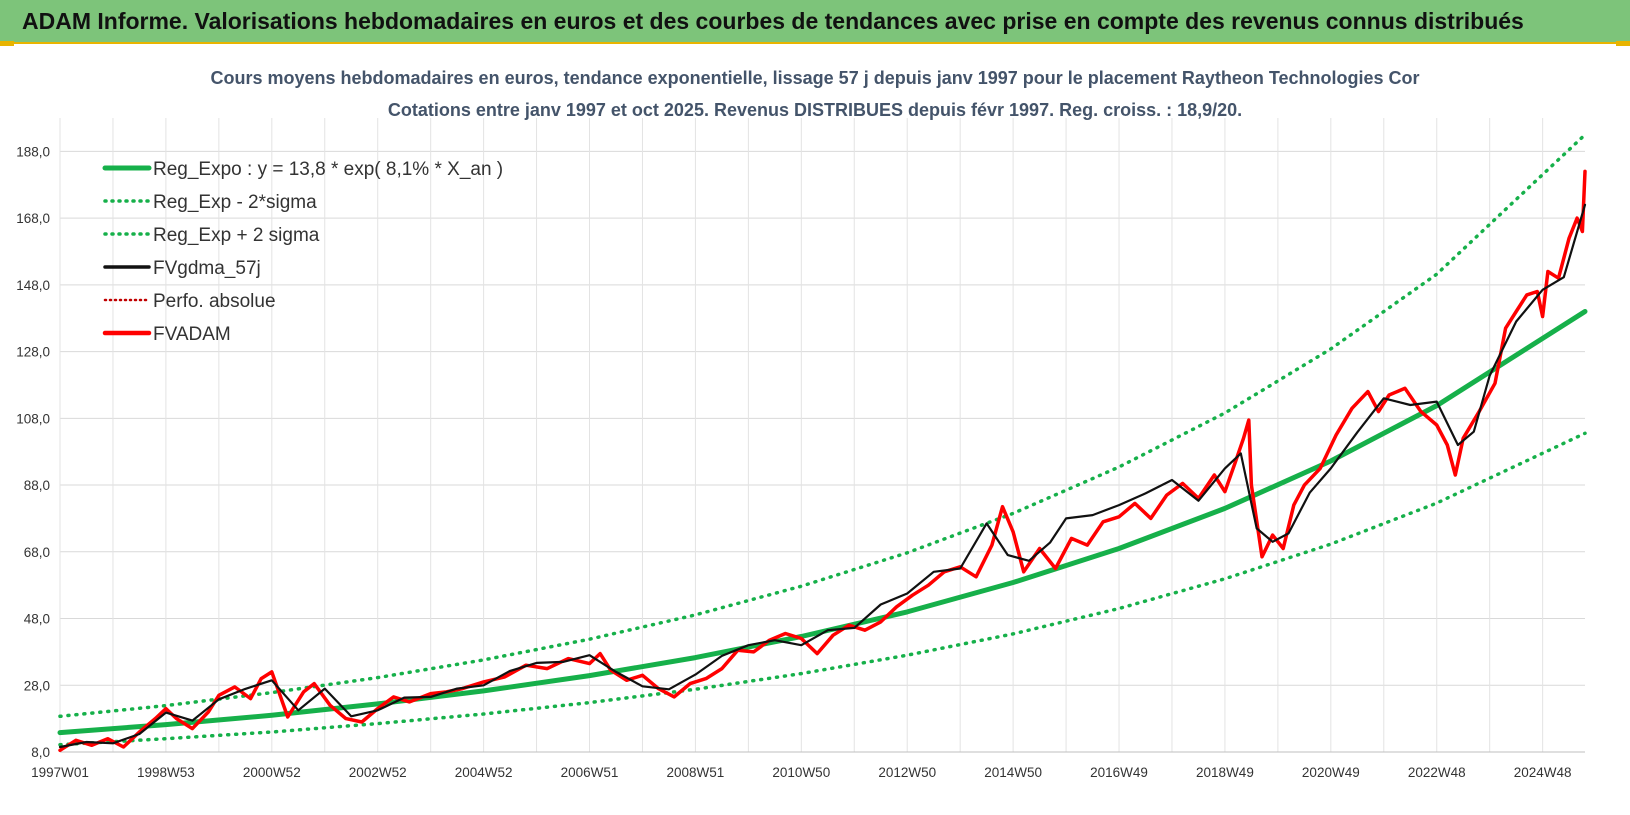  Describe the element at coordinates (1437, 772) in the screenshot. I see `x-tick-label: 2022W48` at that location.